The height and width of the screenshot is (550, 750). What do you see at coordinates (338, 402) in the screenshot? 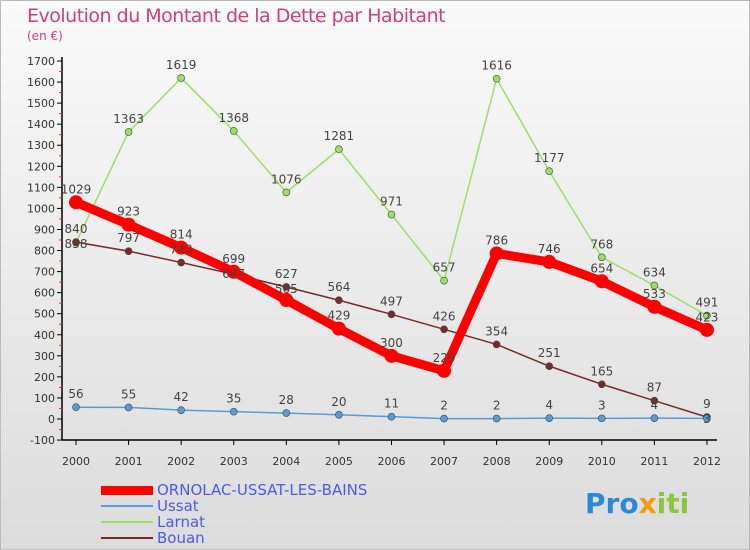
I see `data-label: 20` at bounding box center [338, 402].